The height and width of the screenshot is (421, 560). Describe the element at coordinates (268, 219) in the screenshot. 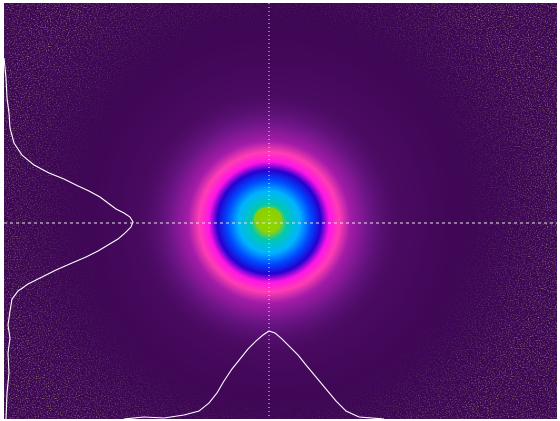

I see `beam-core` at that location.